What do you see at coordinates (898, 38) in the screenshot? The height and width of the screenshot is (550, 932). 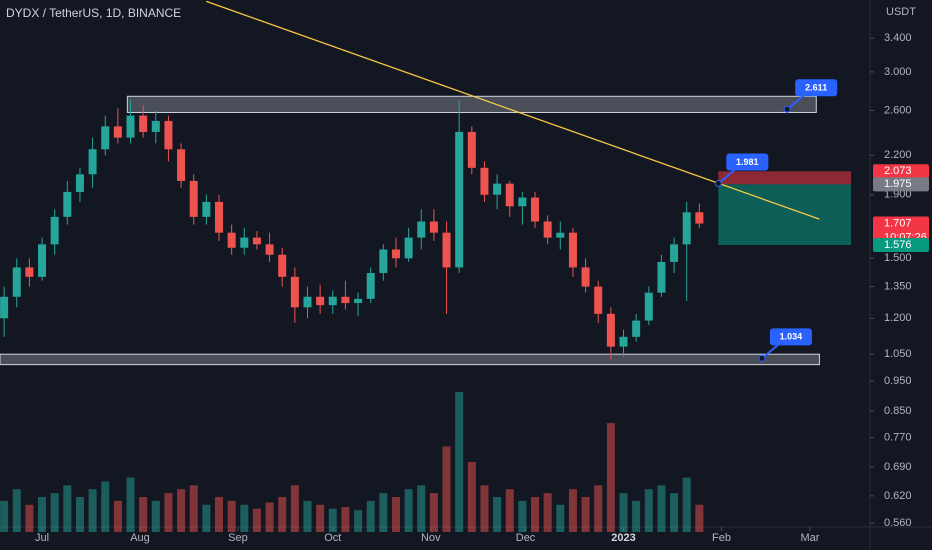 I see `y-tick-label: 3.400` at bounding box center [898, 38].